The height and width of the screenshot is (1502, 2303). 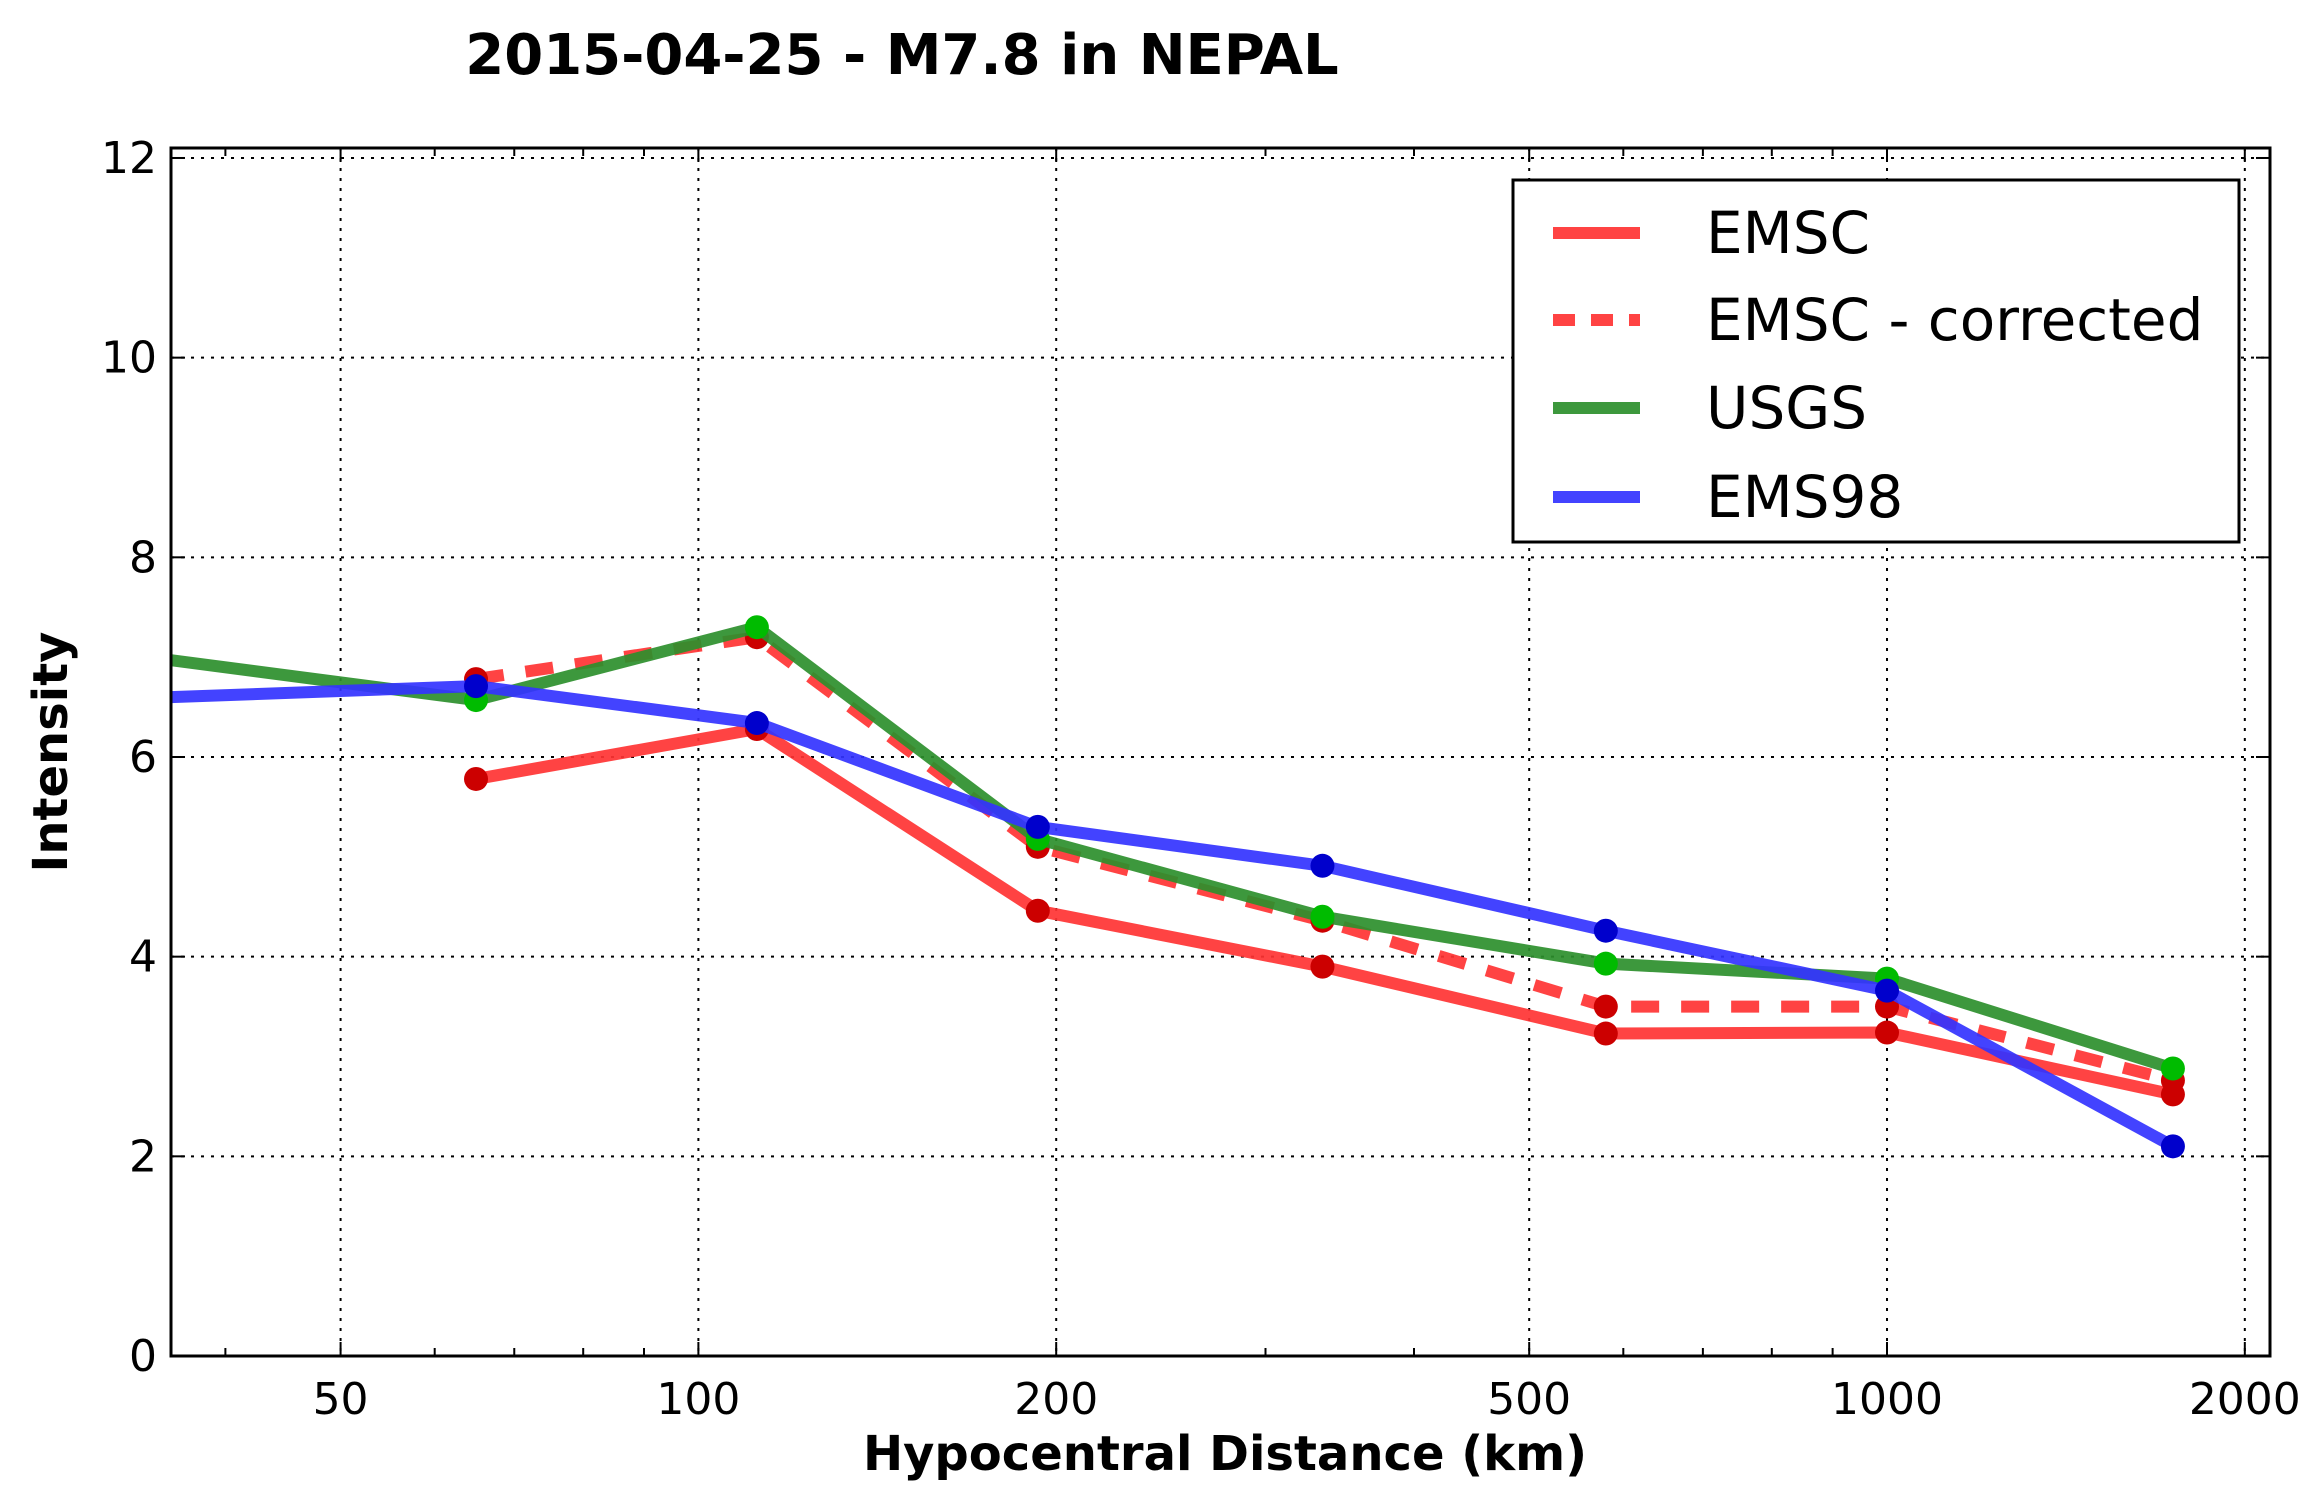 What do you see at coordinates (1605, 1006) in the screenshot?
I see `data-point-emsc-corrected` at bounding box center [1605, 1006].